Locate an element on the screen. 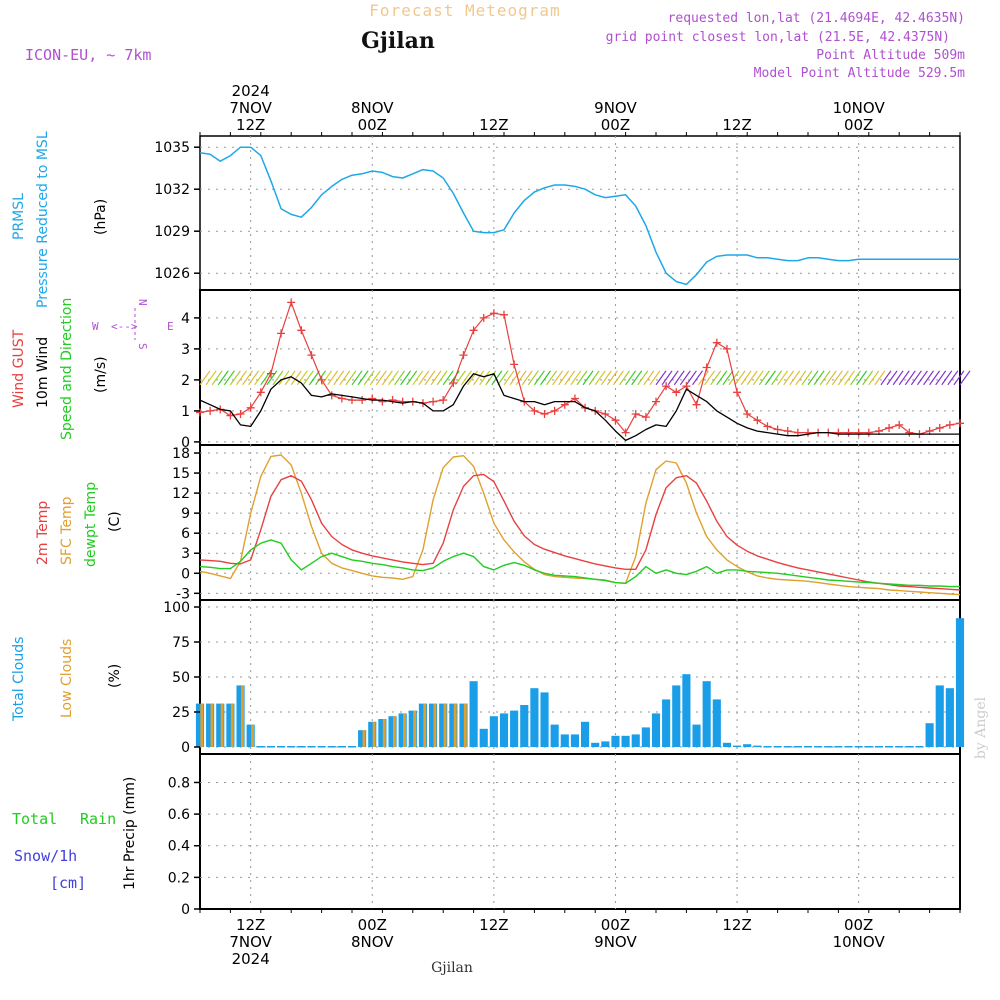 This screenshot has width=1000, height=1000. tick-label-temp: 6 is located at coordinates (185, 534).